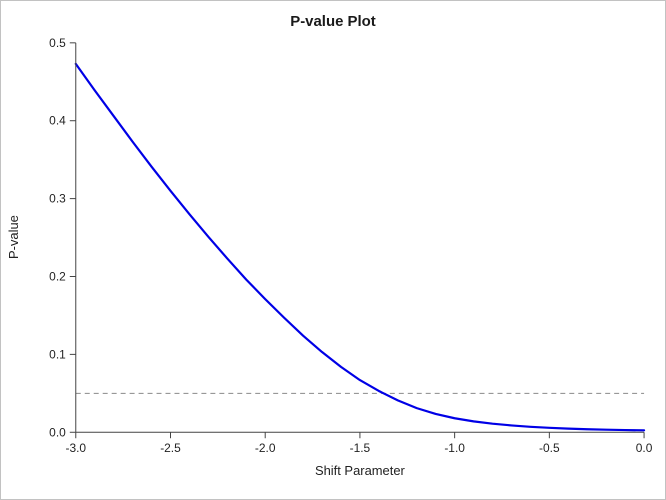 The height and width of the screenshot is (500, 666). What do you see at coordinates (57, 121) in the screenshot?
I see `y-tick-label: 0.4` at bounding box center [57, 121].